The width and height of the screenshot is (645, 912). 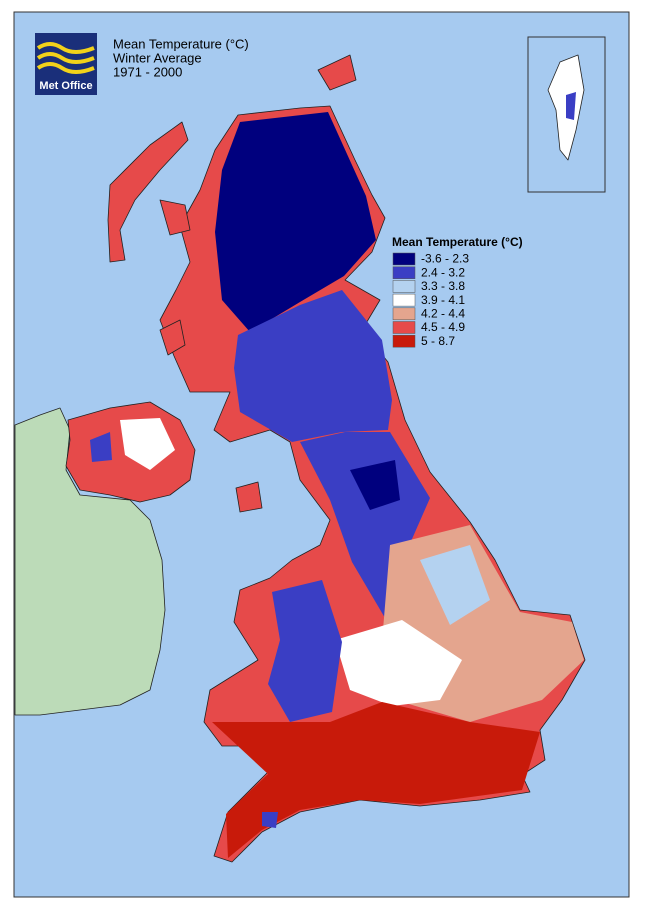 What do you see at coordinates (445, 259) in the screenshot?
I see `legend-label: -3.6 - 2.3` at bounding box center [445, 259].